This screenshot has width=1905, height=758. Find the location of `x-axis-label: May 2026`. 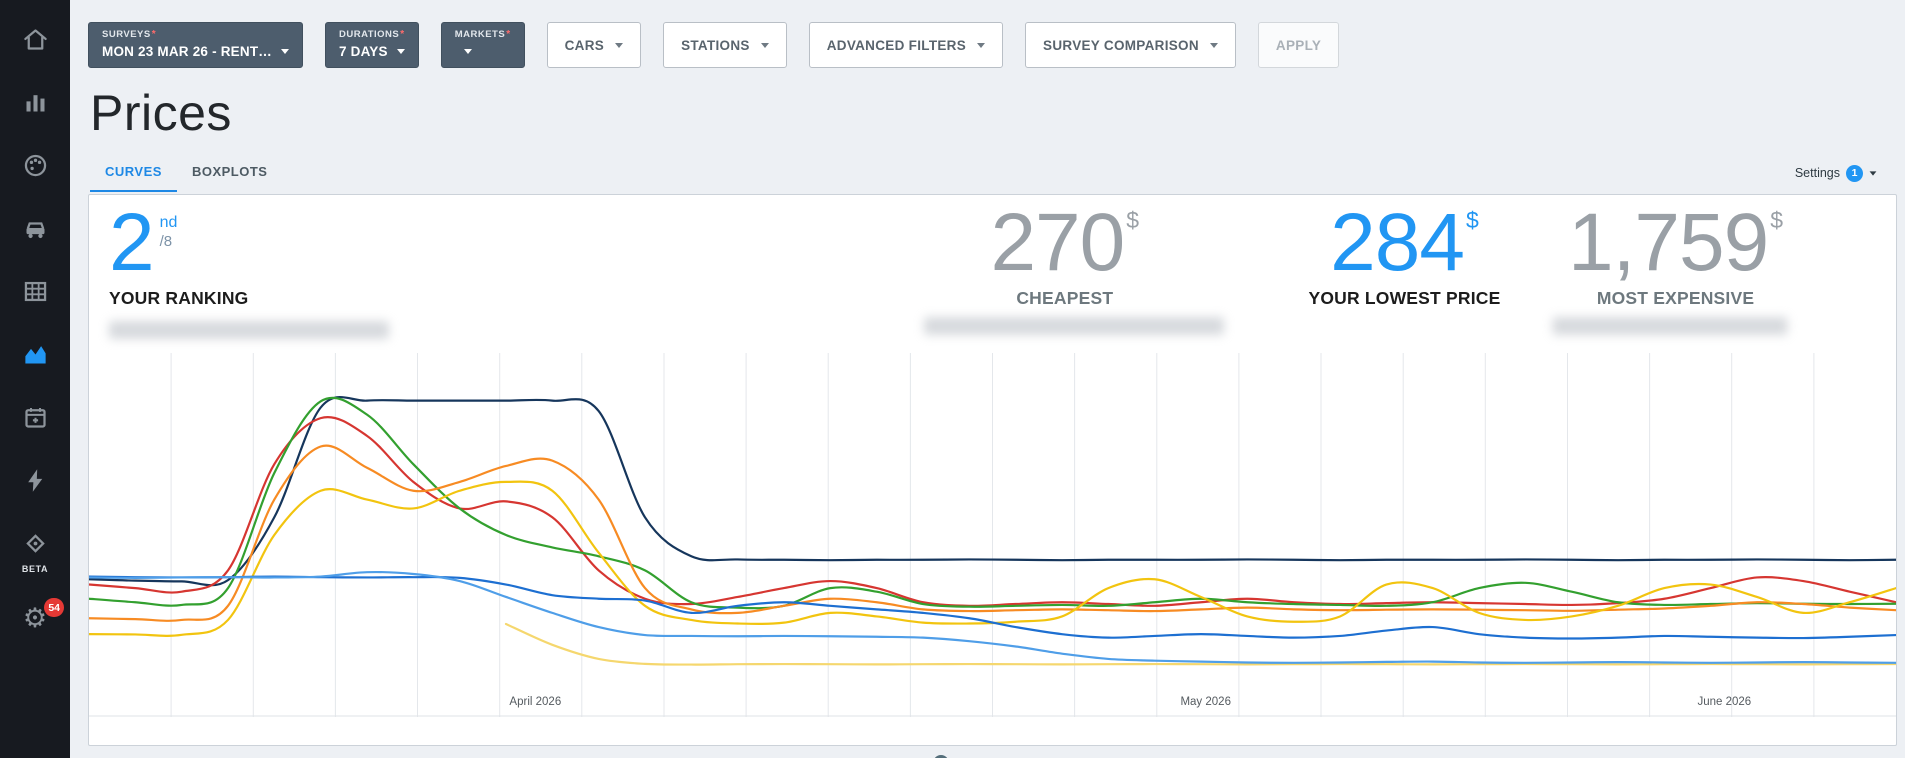

x-axis-label: May 2026 is located at coordinates (1205, 702).